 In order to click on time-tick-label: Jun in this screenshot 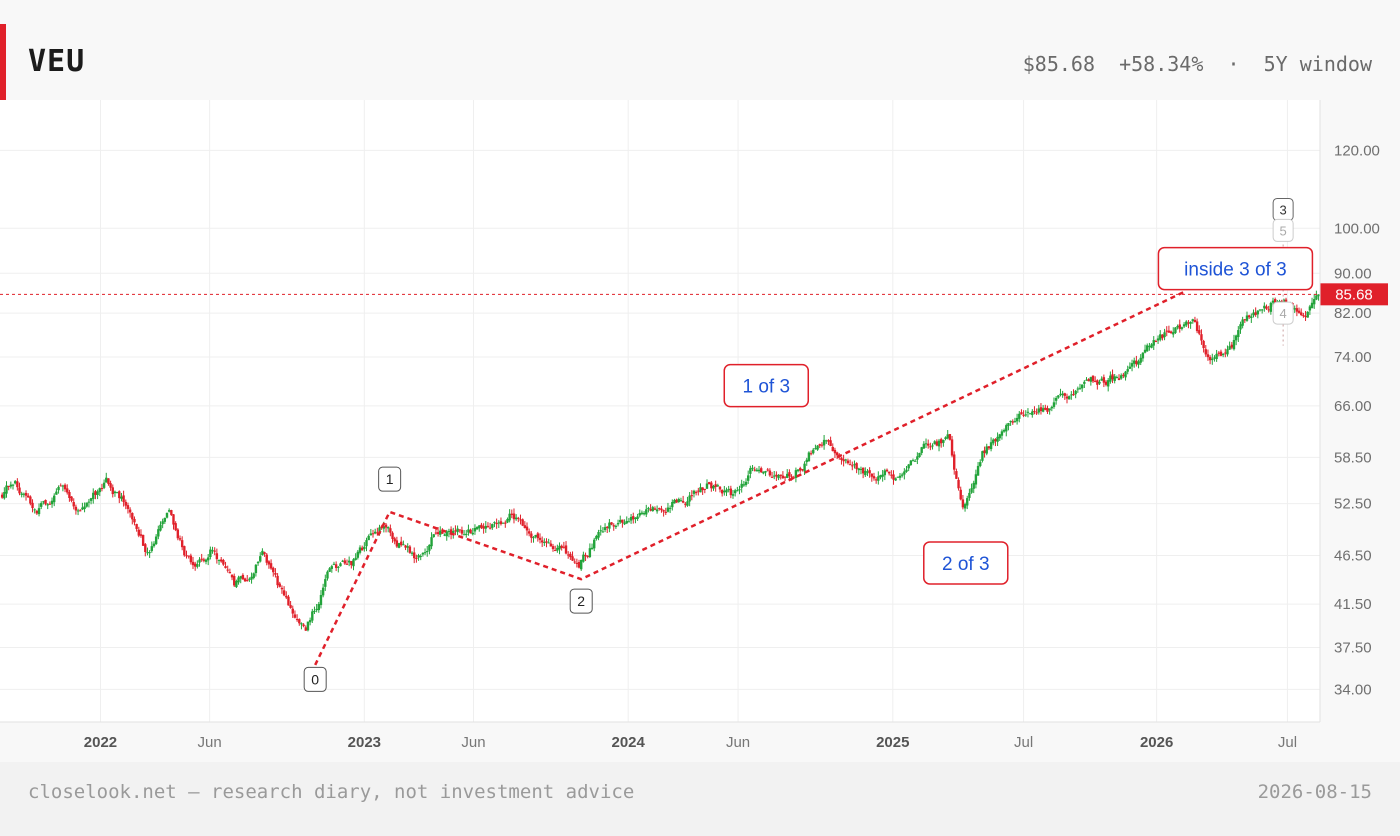, I will do `click(738, 742)`.